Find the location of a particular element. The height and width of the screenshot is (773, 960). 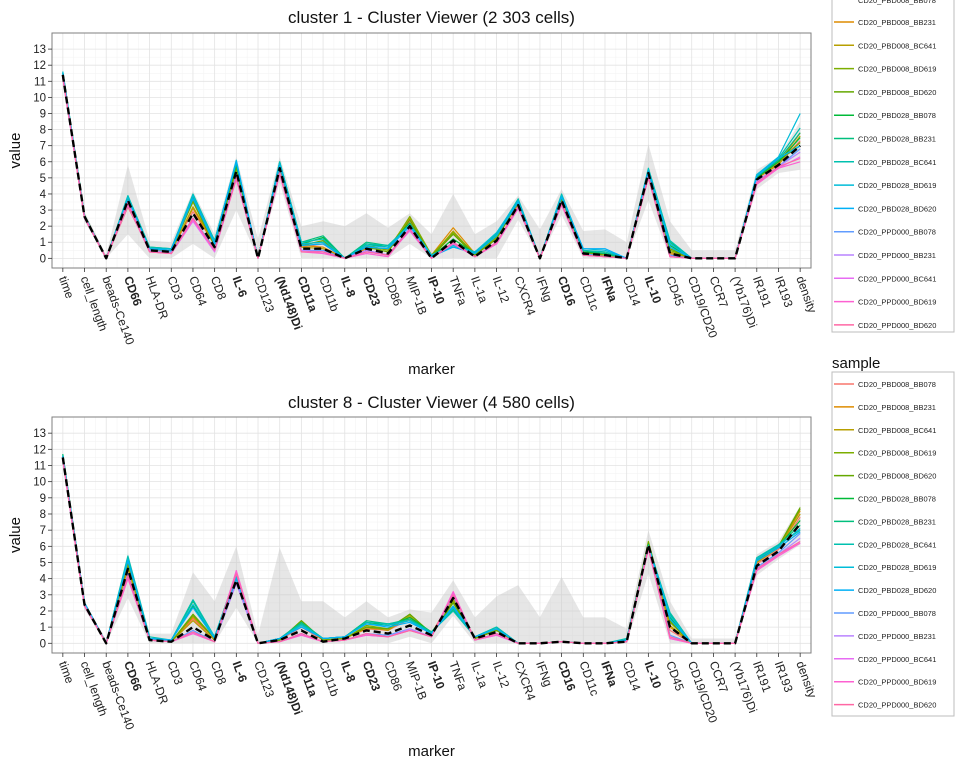

y-tick-label: 11 is located at coordinates (40, 466).